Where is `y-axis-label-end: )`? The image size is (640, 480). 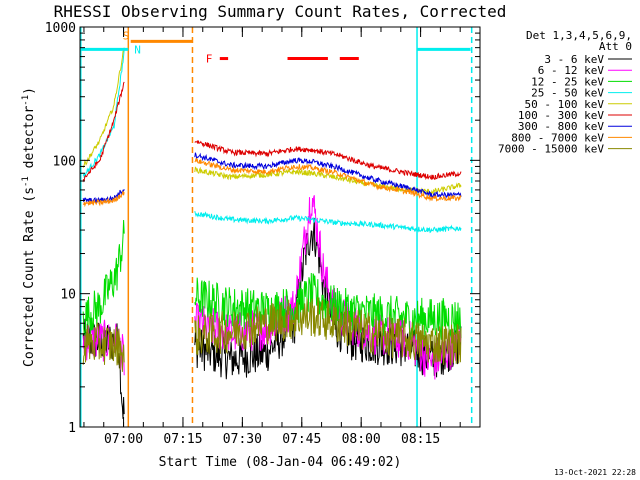
y-axis-label-end: ) is located at coordinates (29, 91).